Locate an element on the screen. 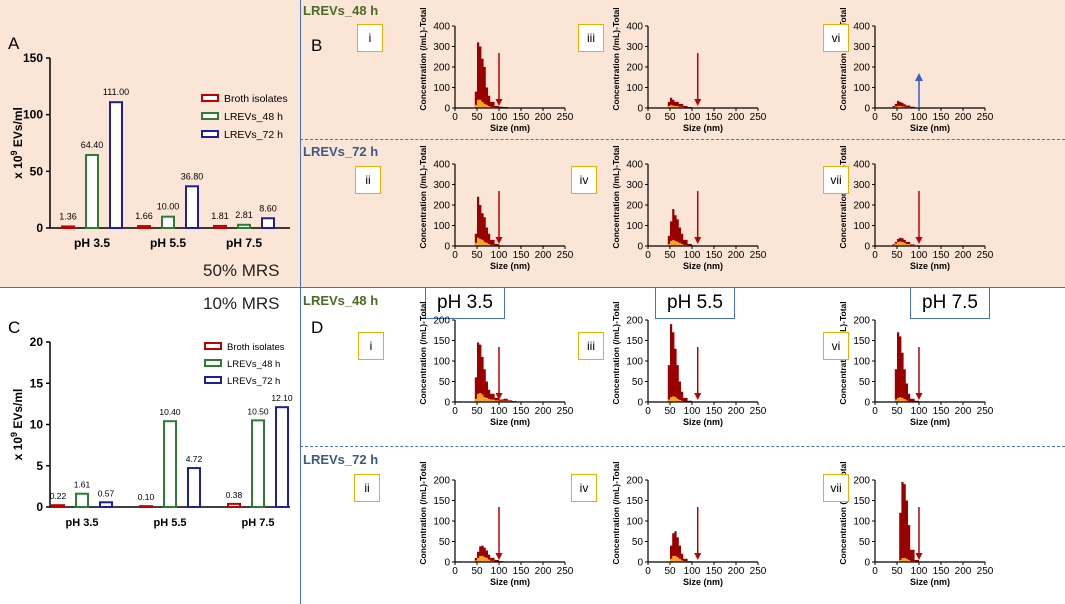 The image size is (1065, 604). bar-value-label: 10.50 is located at coordinates (258, 411).